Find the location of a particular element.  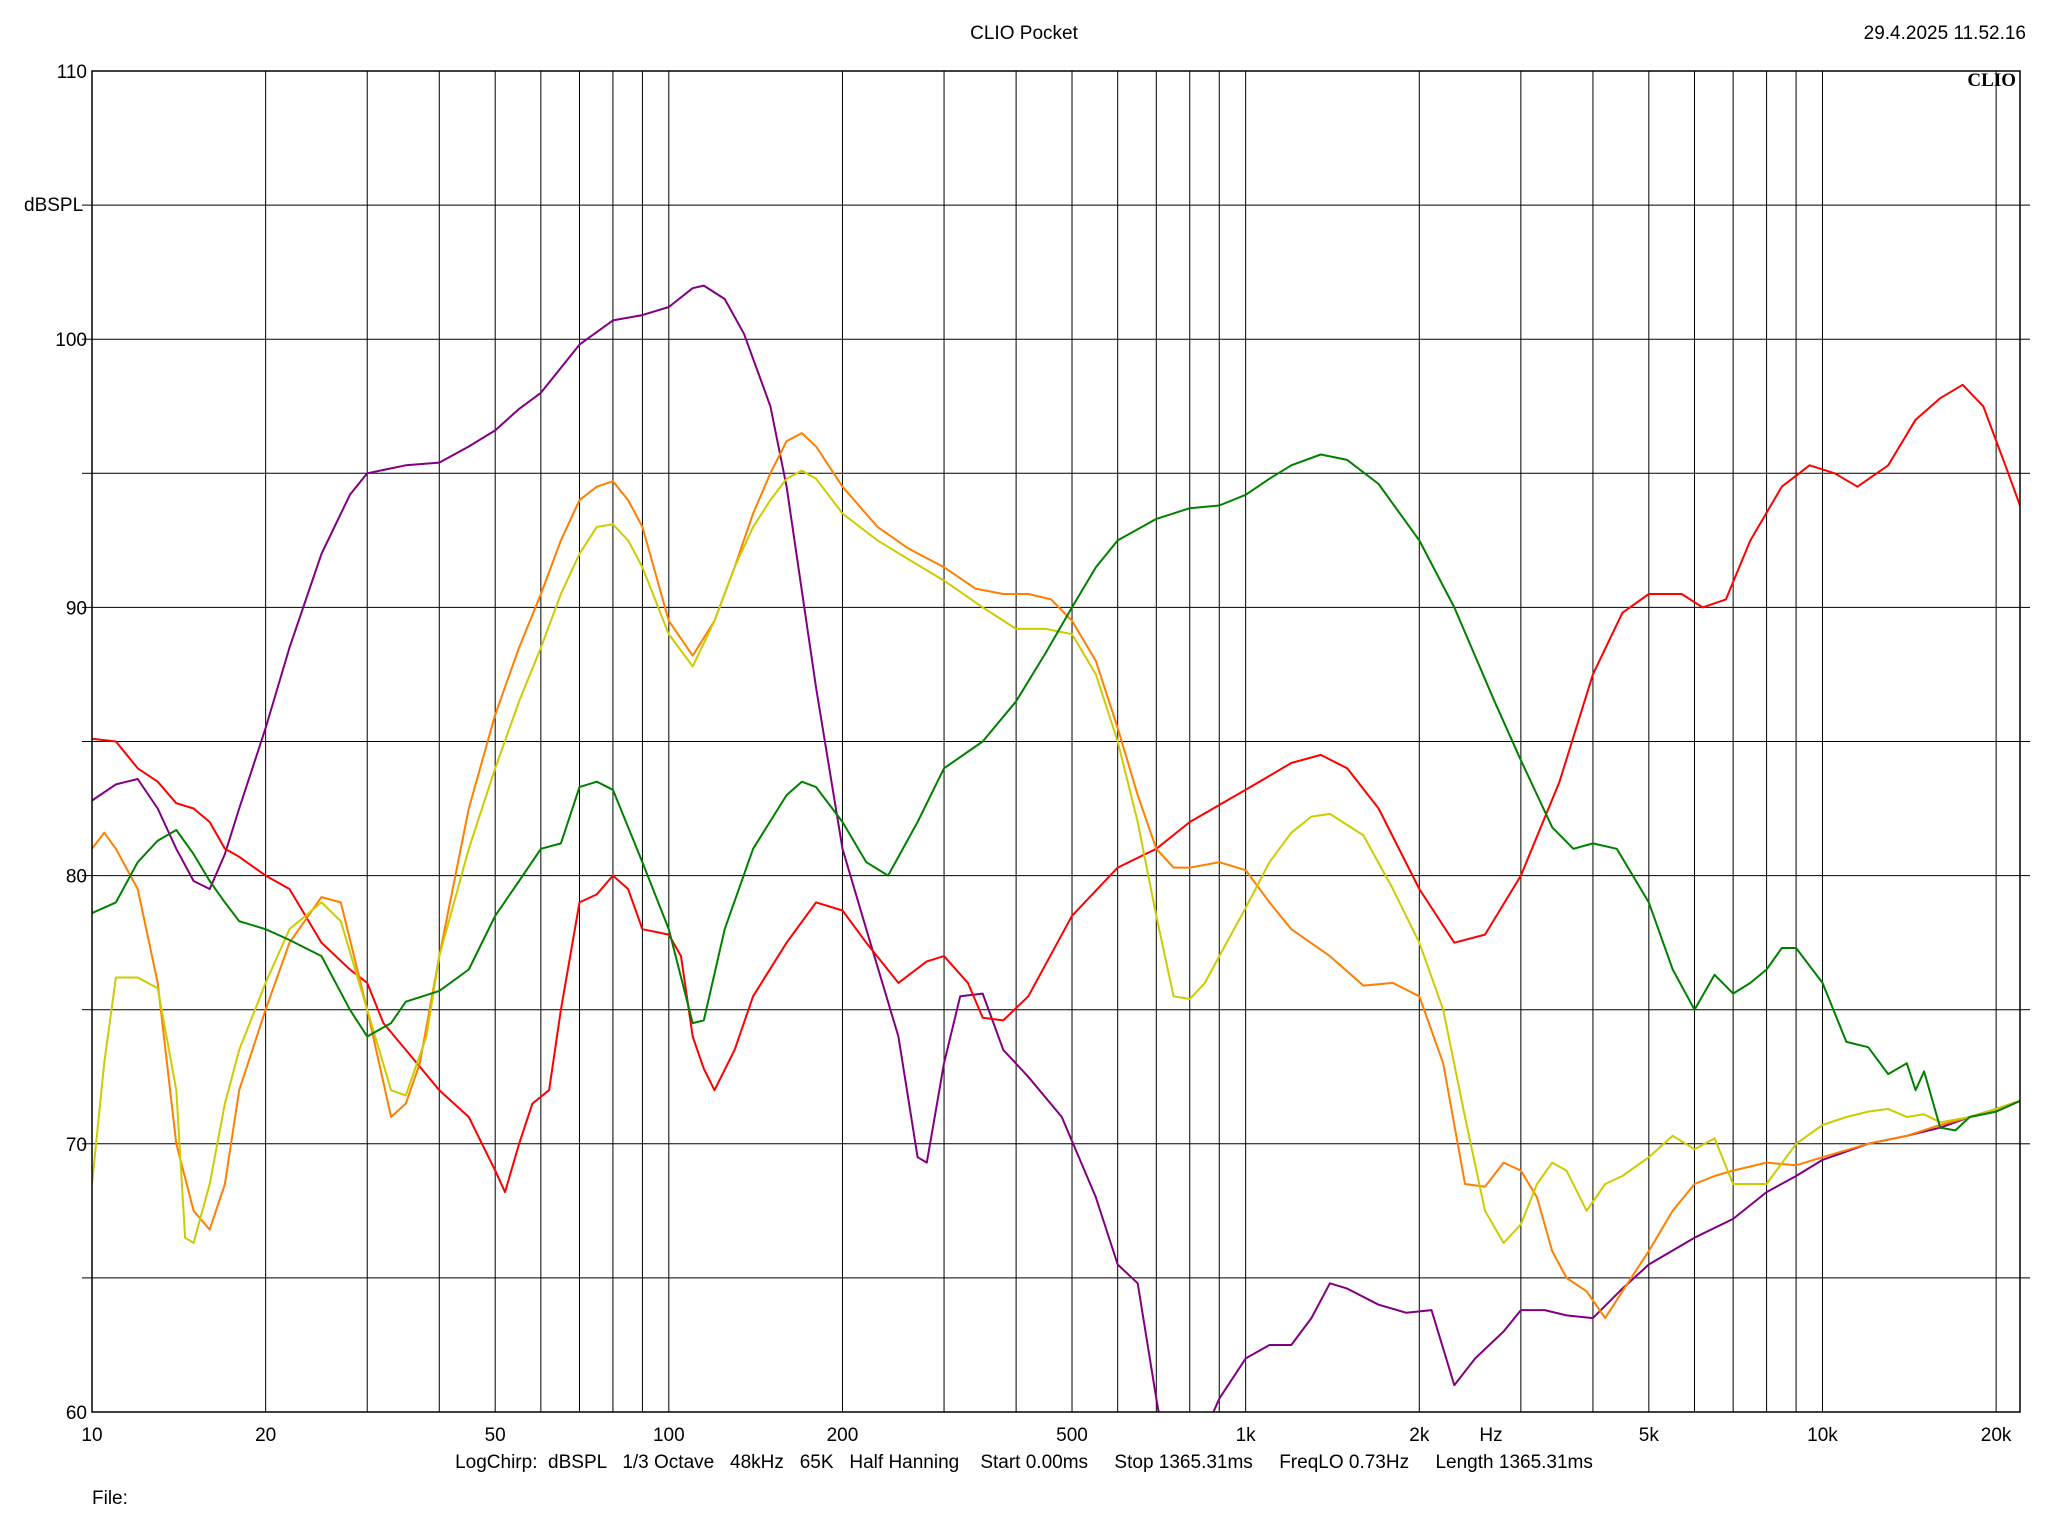

x-tick-label: 500 is located at coordinates (1072, 1435).